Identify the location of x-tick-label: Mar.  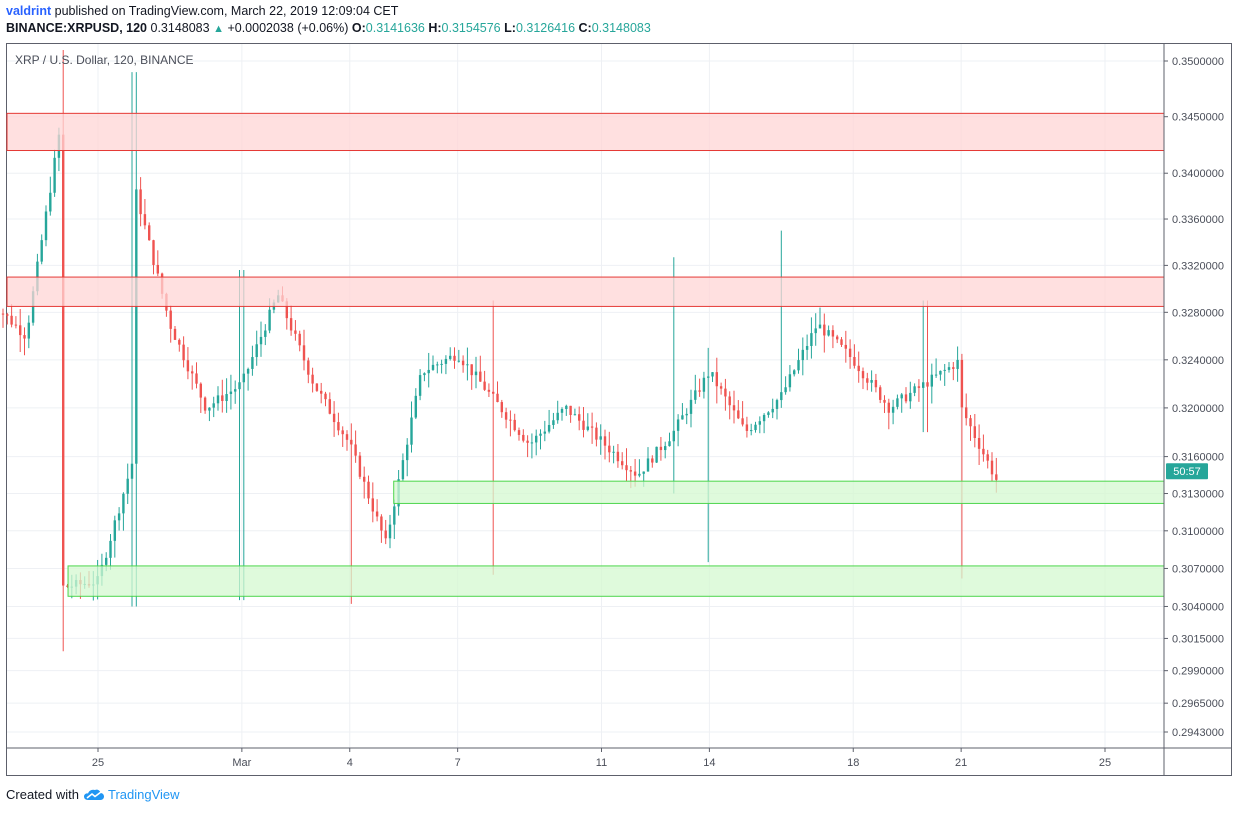
(241, 763).